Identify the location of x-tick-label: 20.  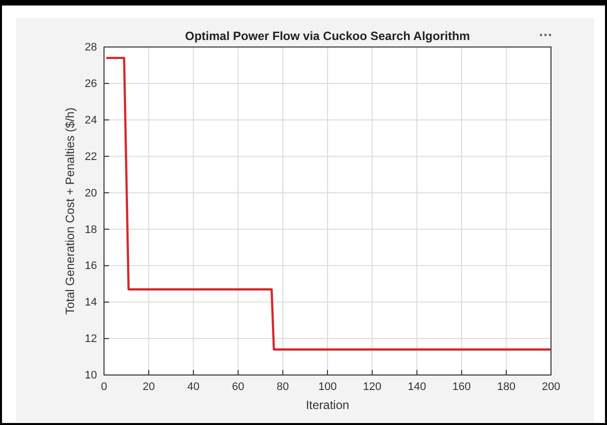
(148, 386).